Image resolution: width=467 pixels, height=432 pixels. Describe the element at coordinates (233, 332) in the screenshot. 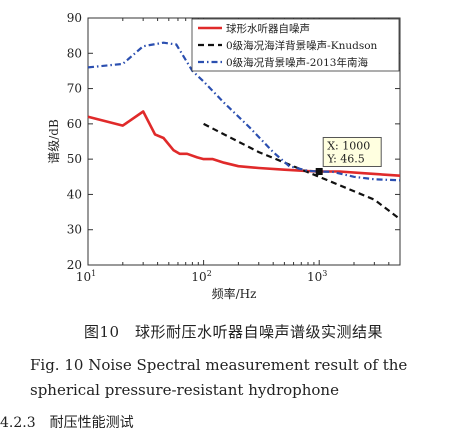

I see `figure-caption-chinese: 图10 球形耐压水听器自噪声谱级实测结果` at that location.